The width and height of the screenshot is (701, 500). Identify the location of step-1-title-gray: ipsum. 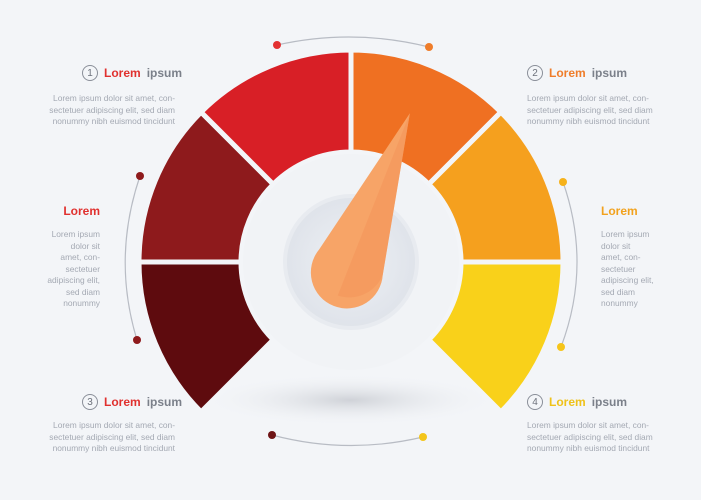
(164, 73).